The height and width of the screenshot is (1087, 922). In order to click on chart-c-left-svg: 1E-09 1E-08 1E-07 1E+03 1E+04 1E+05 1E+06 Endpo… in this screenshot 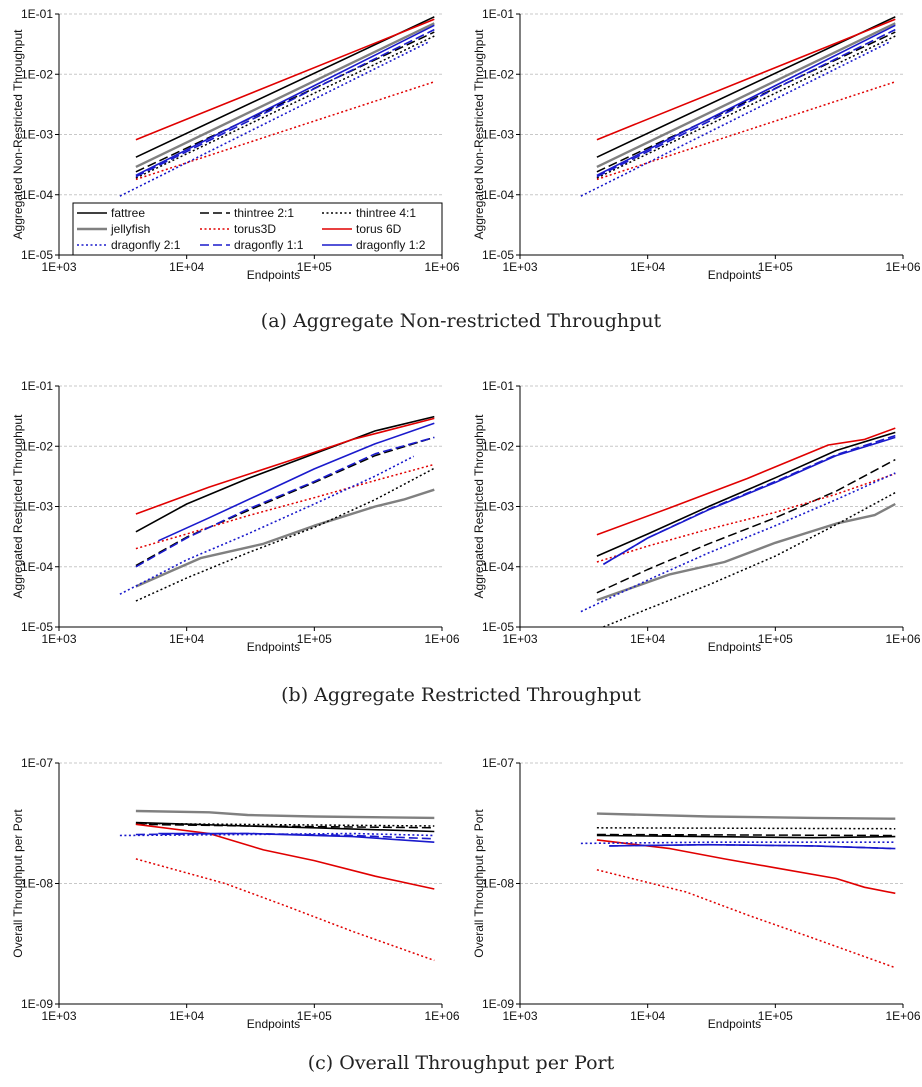, I will do `click(235, 893)`.